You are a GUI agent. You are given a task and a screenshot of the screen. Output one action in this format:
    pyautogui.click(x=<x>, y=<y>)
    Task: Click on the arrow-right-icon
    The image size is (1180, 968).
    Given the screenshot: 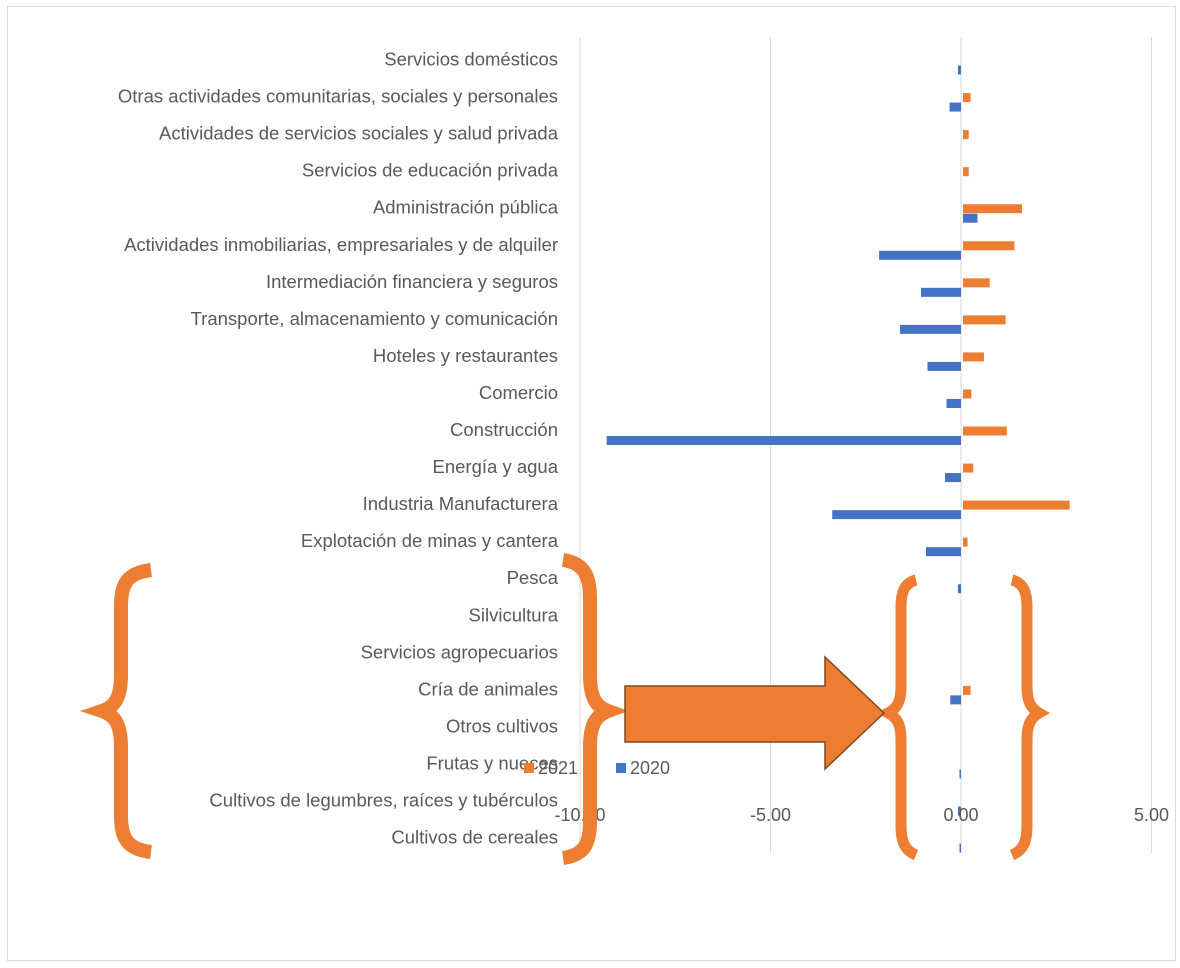 What is the action you would take?
    pyautogui.click(x=755, y=713)
    